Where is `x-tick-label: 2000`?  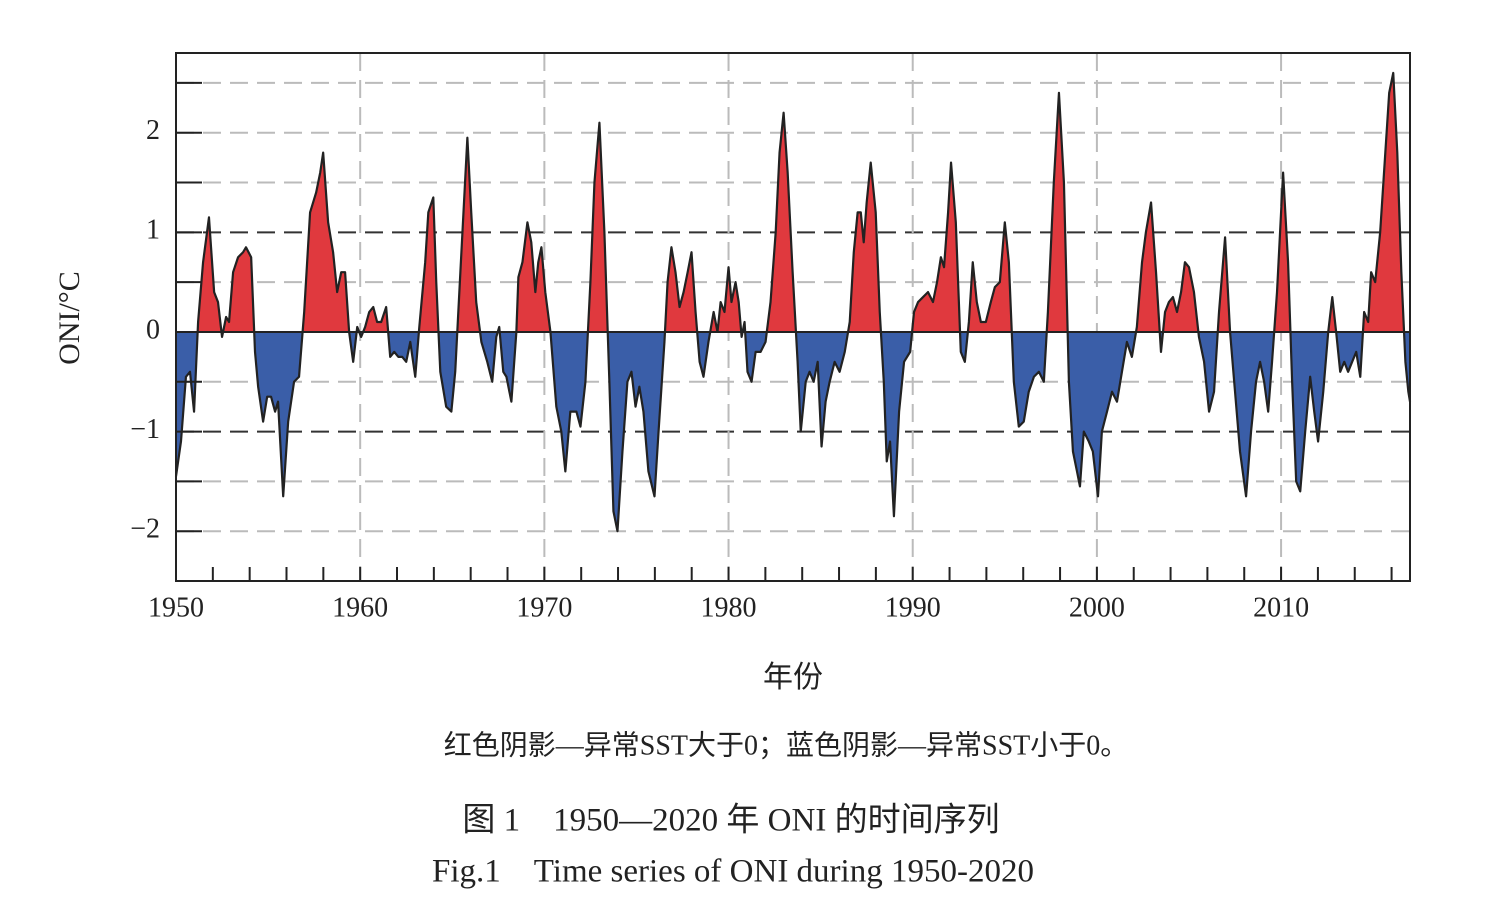
x-tick-label: 2000 is located at coordinates (1097, 607).